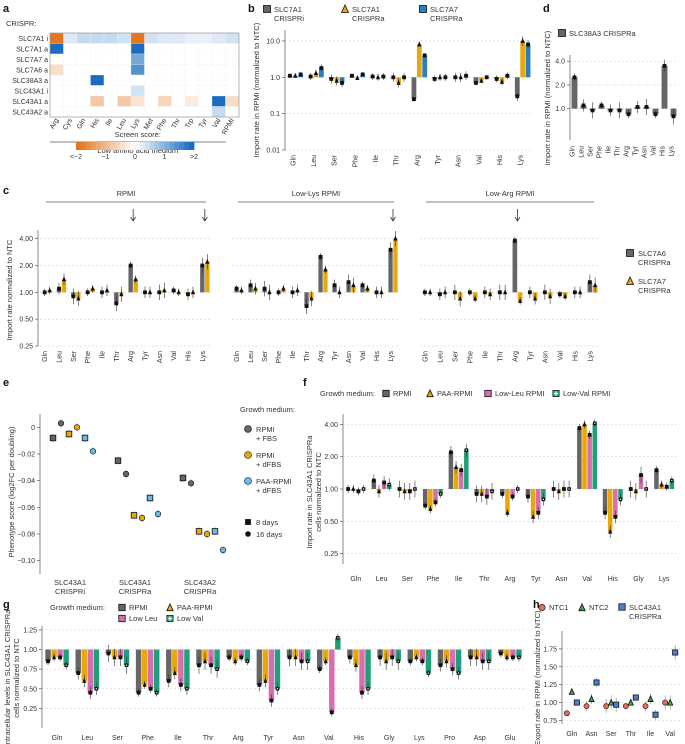 The image size is (685, 744). What do you see at coordinates (174, 356) in the screenshot?
I see `c-g0-xtick-label-9: Val` at bounding box center [174, 356].